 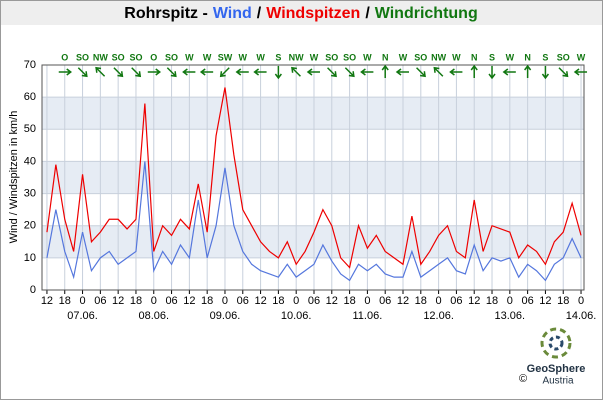 I want to click on y-tick-label: 70, so click(x=30, y=65).